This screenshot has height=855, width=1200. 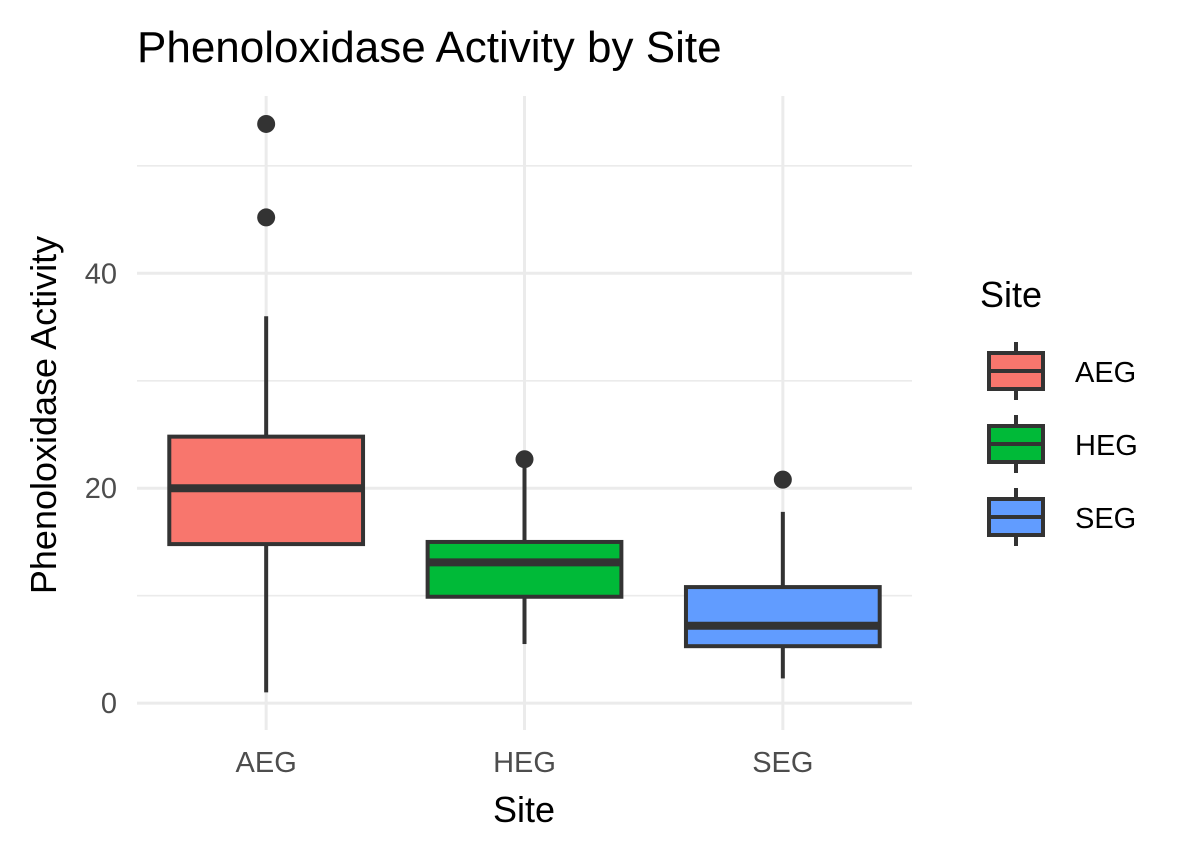 What do you see at coordinates (1059, 410) in the screenshot?
I see `legend: Site AEG HEG SEG` at bounding box center [1059, 410].